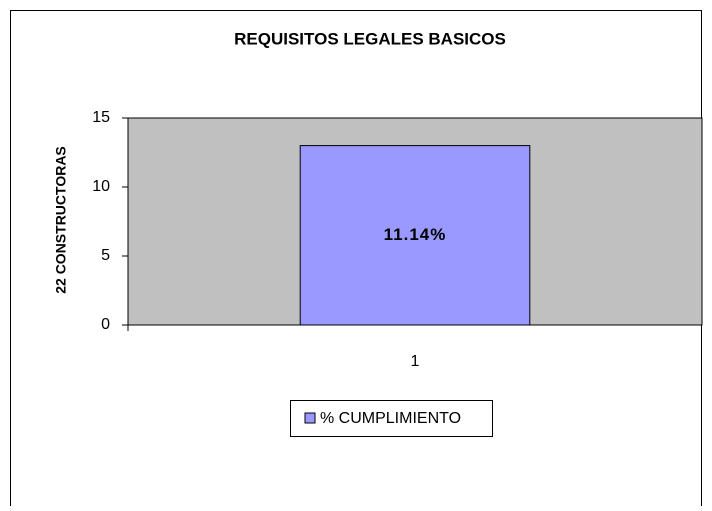 This screenshot has height=511, width=712. What do you see at coordinates (310, 418) in the screenshot?
I see `legend-swatch` at bounding box center [310, 418].